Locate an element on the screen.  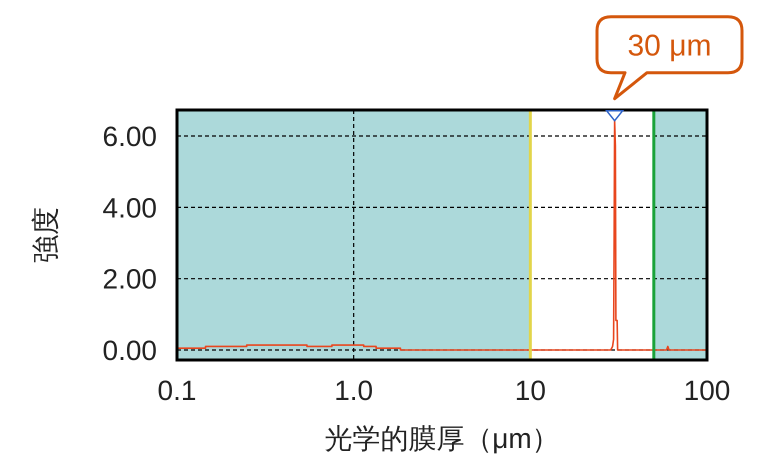
y-tick-label: 0.00 is located at coordinates (129, 350).